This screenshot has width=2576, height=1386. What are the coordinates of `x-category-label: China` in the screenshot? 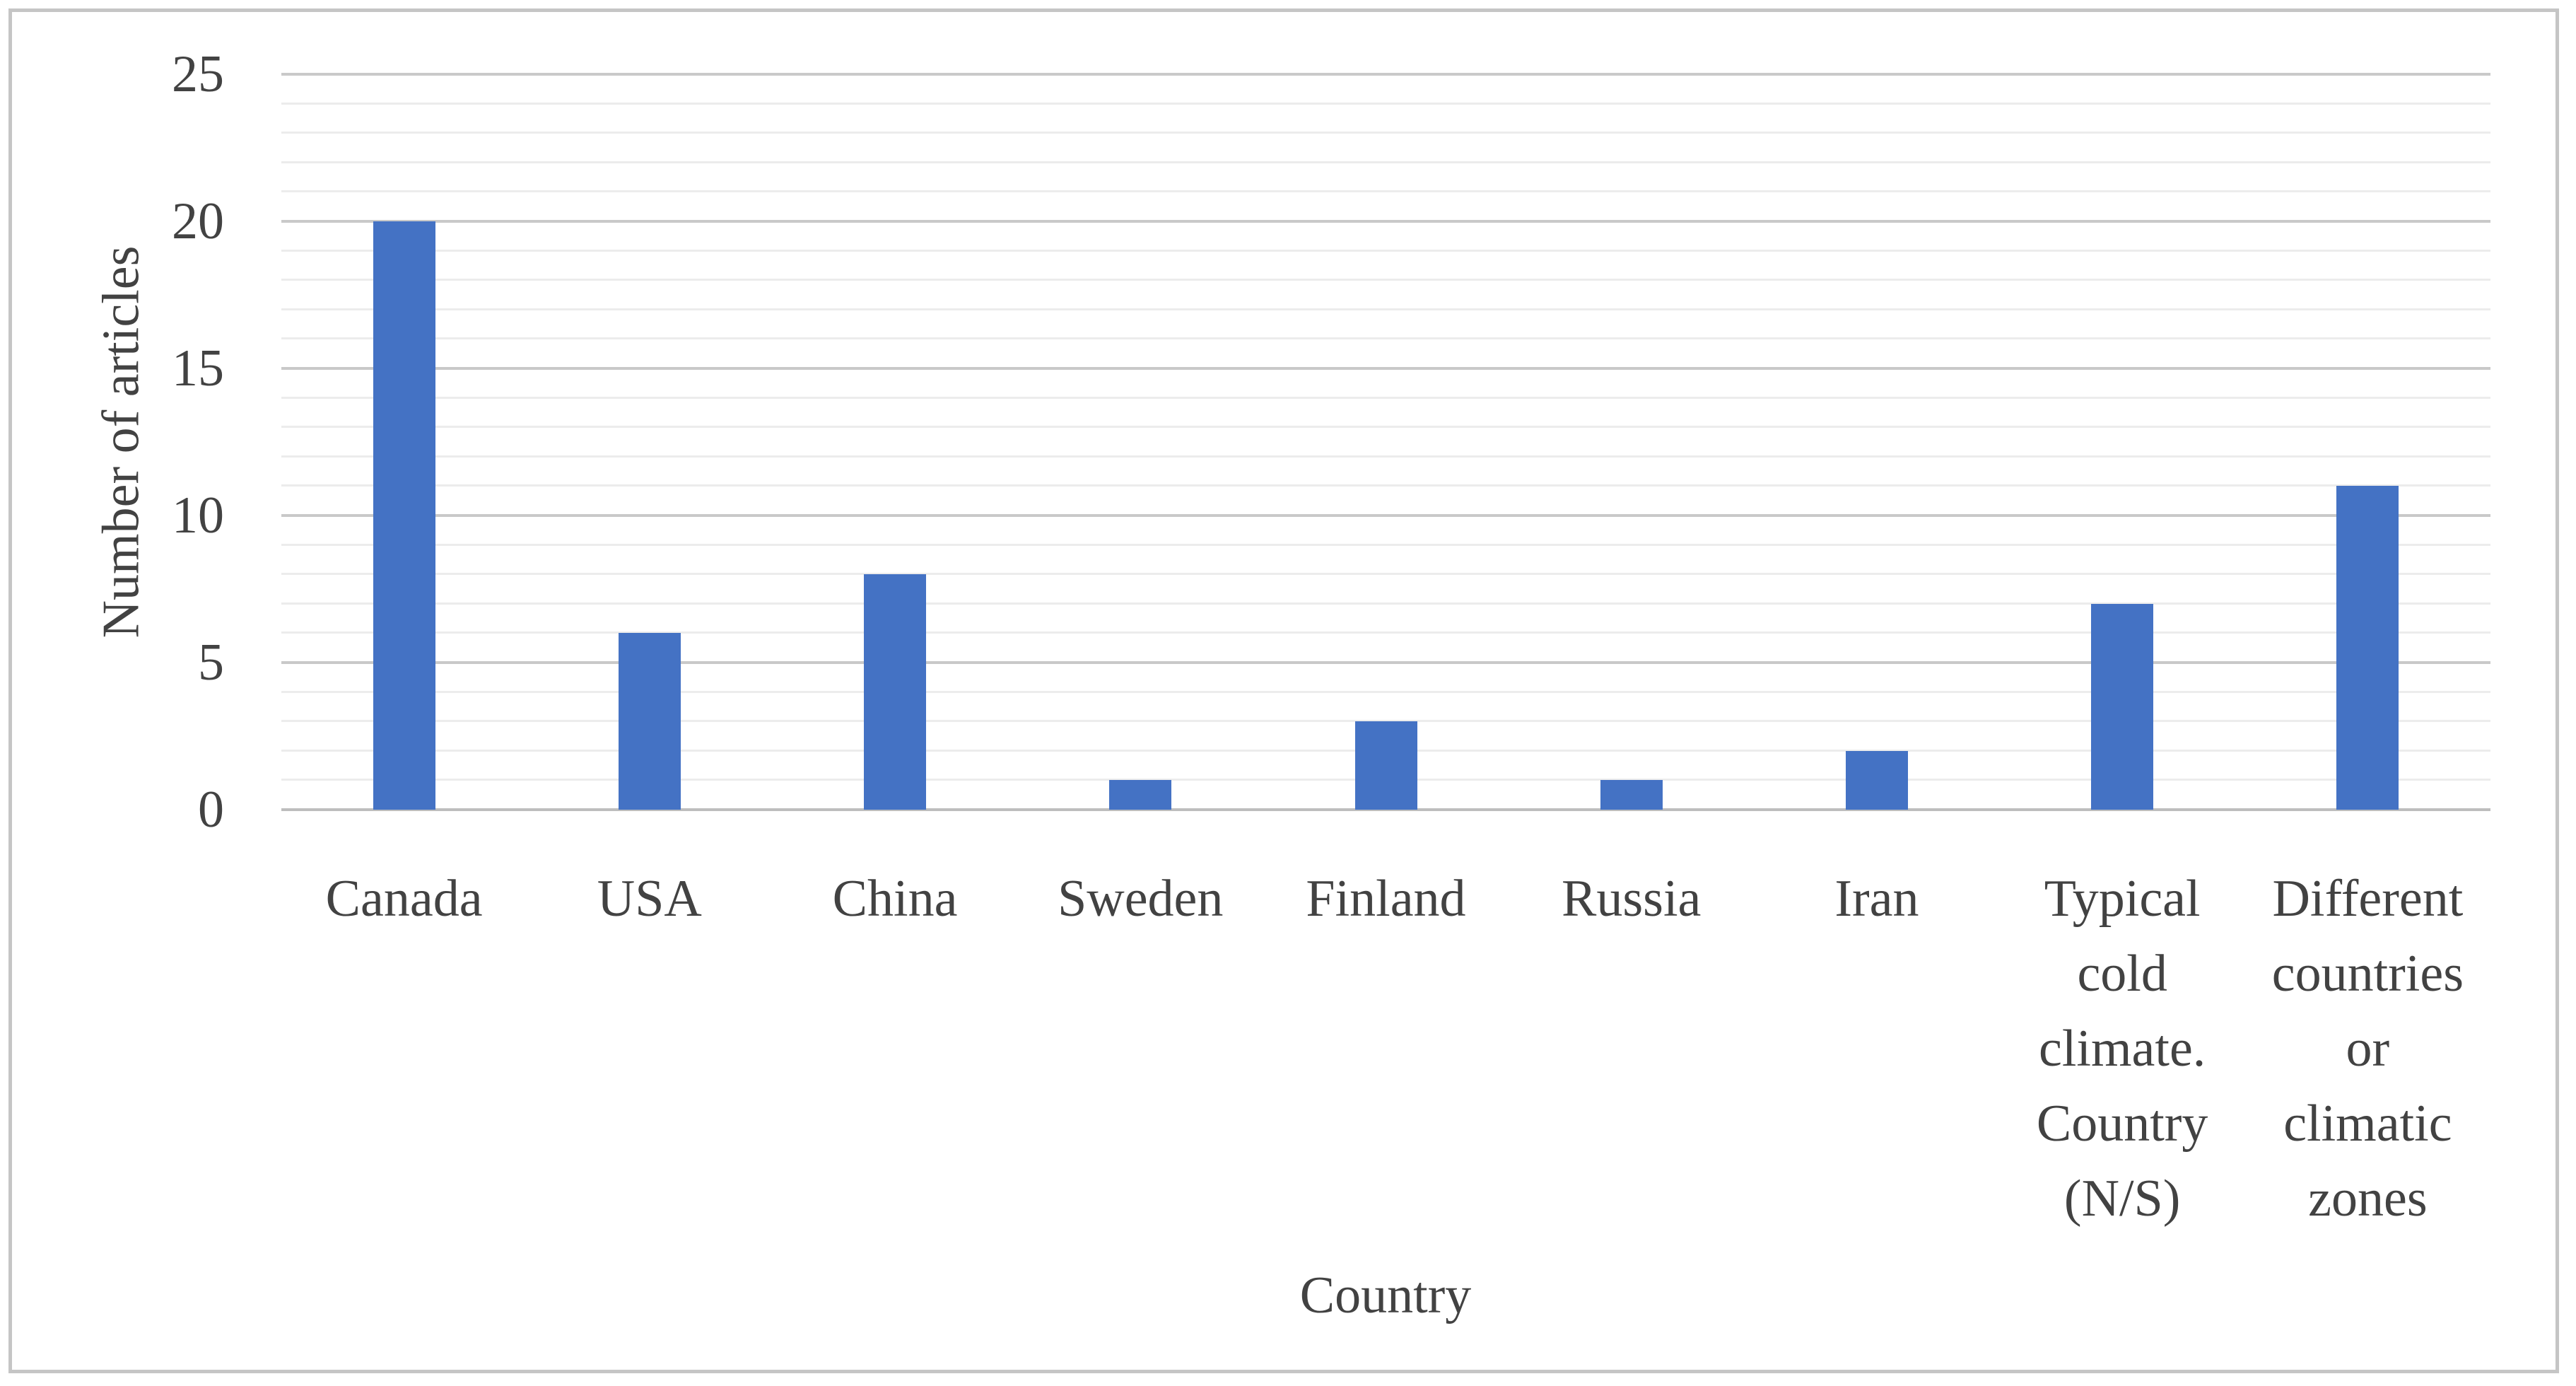 It's located at (895, 899).